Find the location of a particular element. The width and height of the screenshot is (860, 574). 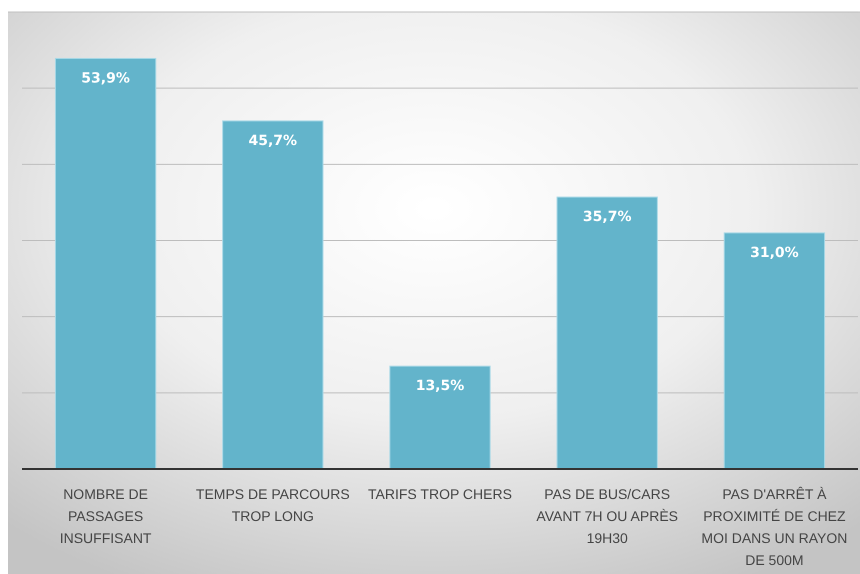

x-tick-label: NOMBRE DE PASSAGES INSUFFISANT is located at coordinates (106, 516).